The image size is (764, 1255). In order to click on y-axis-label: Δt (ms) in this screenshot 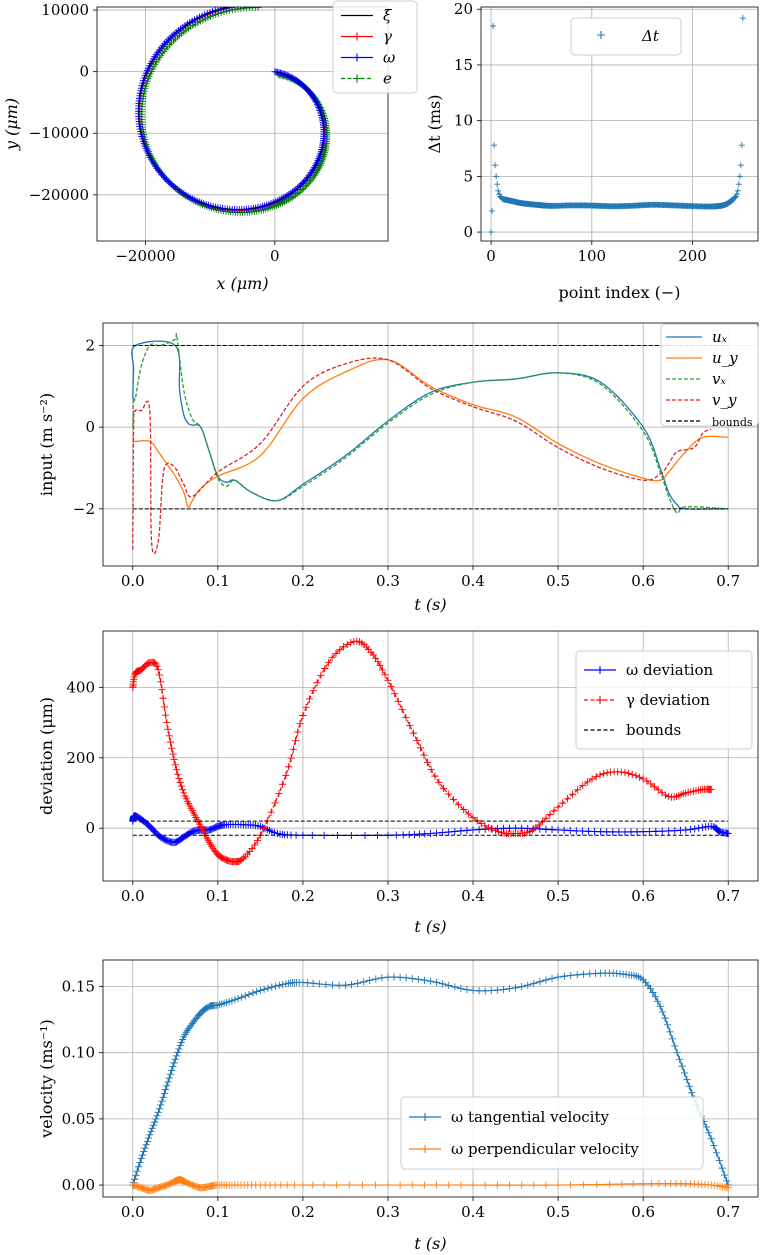, I will do `click(434, 124)`.